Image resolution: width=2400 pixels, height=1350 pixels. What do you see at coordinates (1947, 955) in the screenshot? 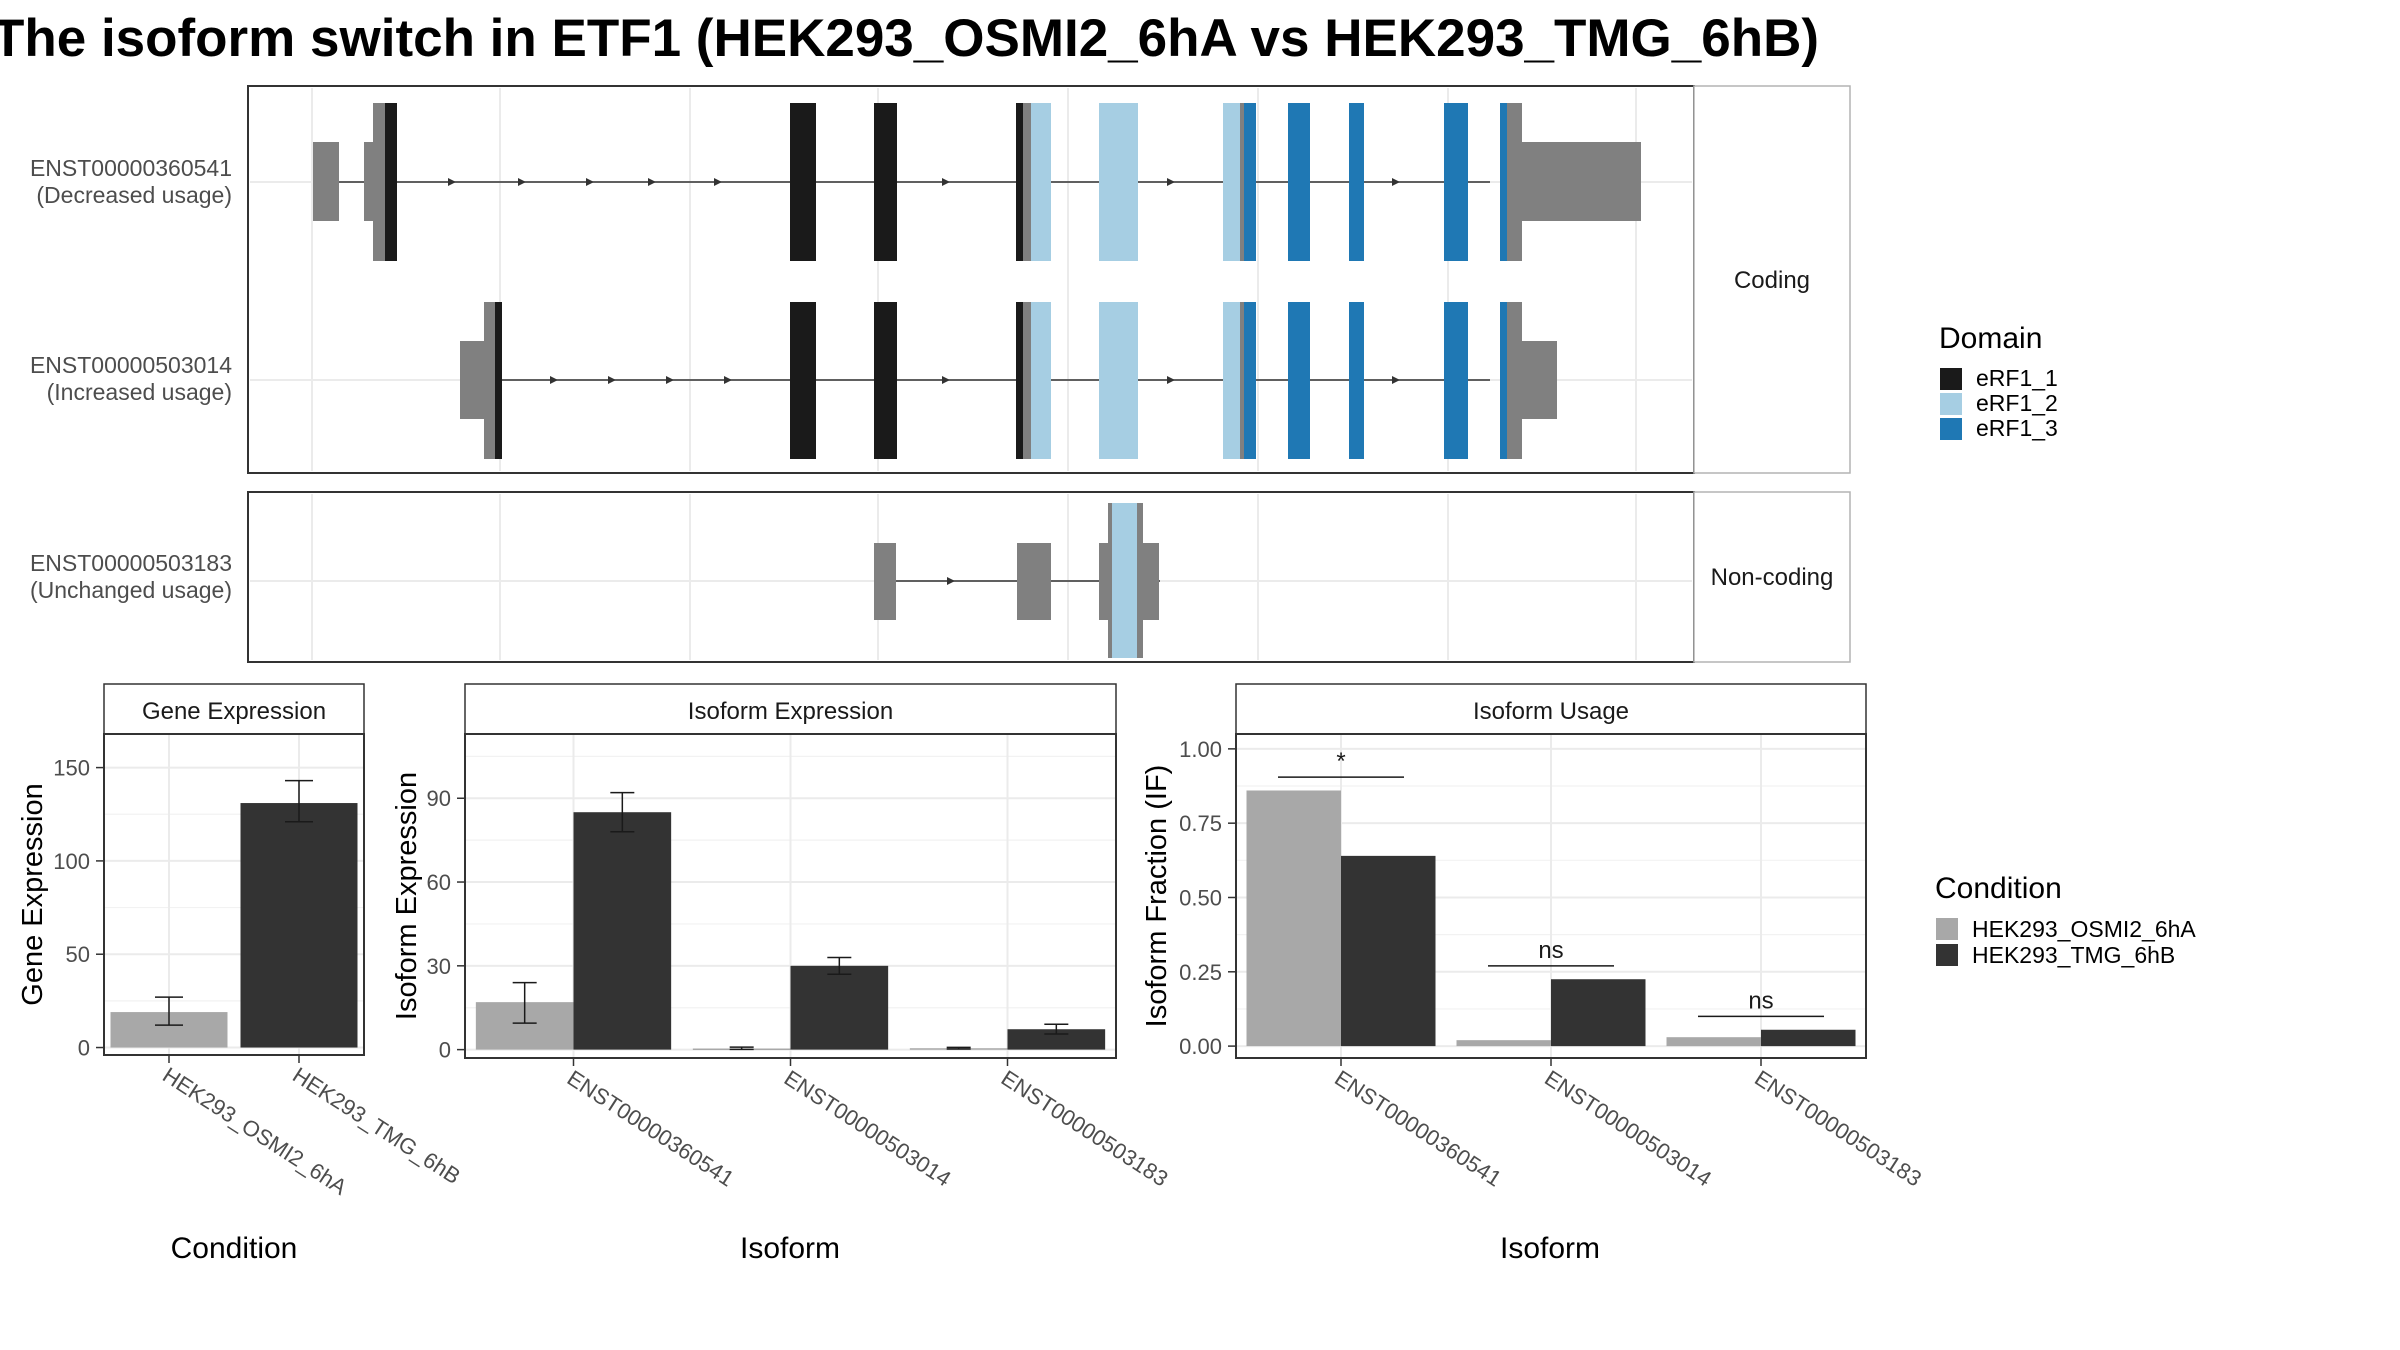
I see `legend-swatch-condition-b` at bounding box center [1947, 955].